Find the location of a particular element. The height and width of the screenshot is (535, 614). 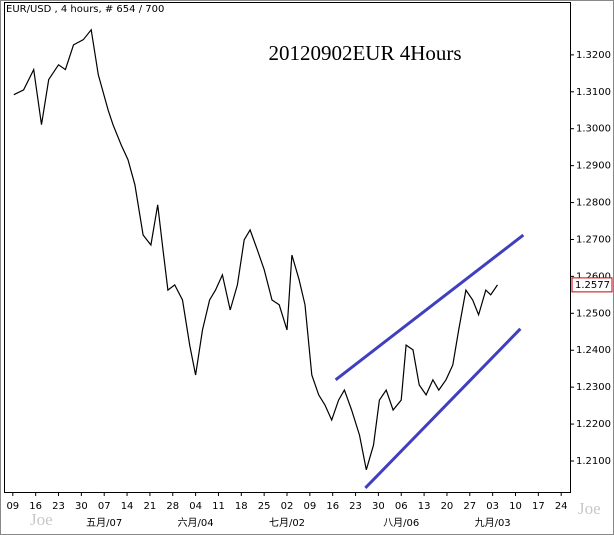

y-tick-label: 1.3000 is located at coordinates (593, 129).